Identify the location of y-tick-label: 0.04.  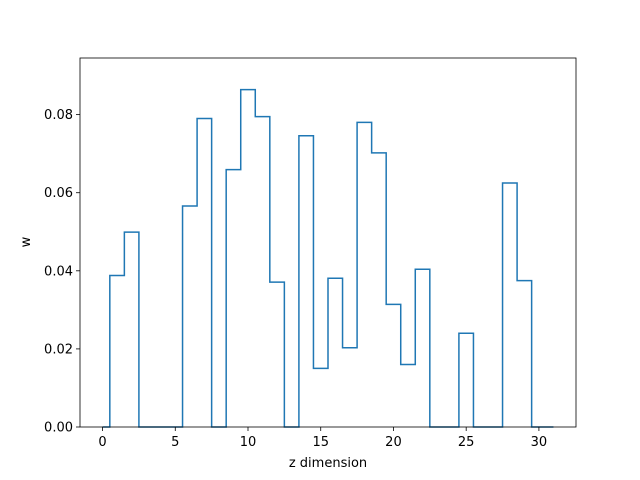
(58, 271).